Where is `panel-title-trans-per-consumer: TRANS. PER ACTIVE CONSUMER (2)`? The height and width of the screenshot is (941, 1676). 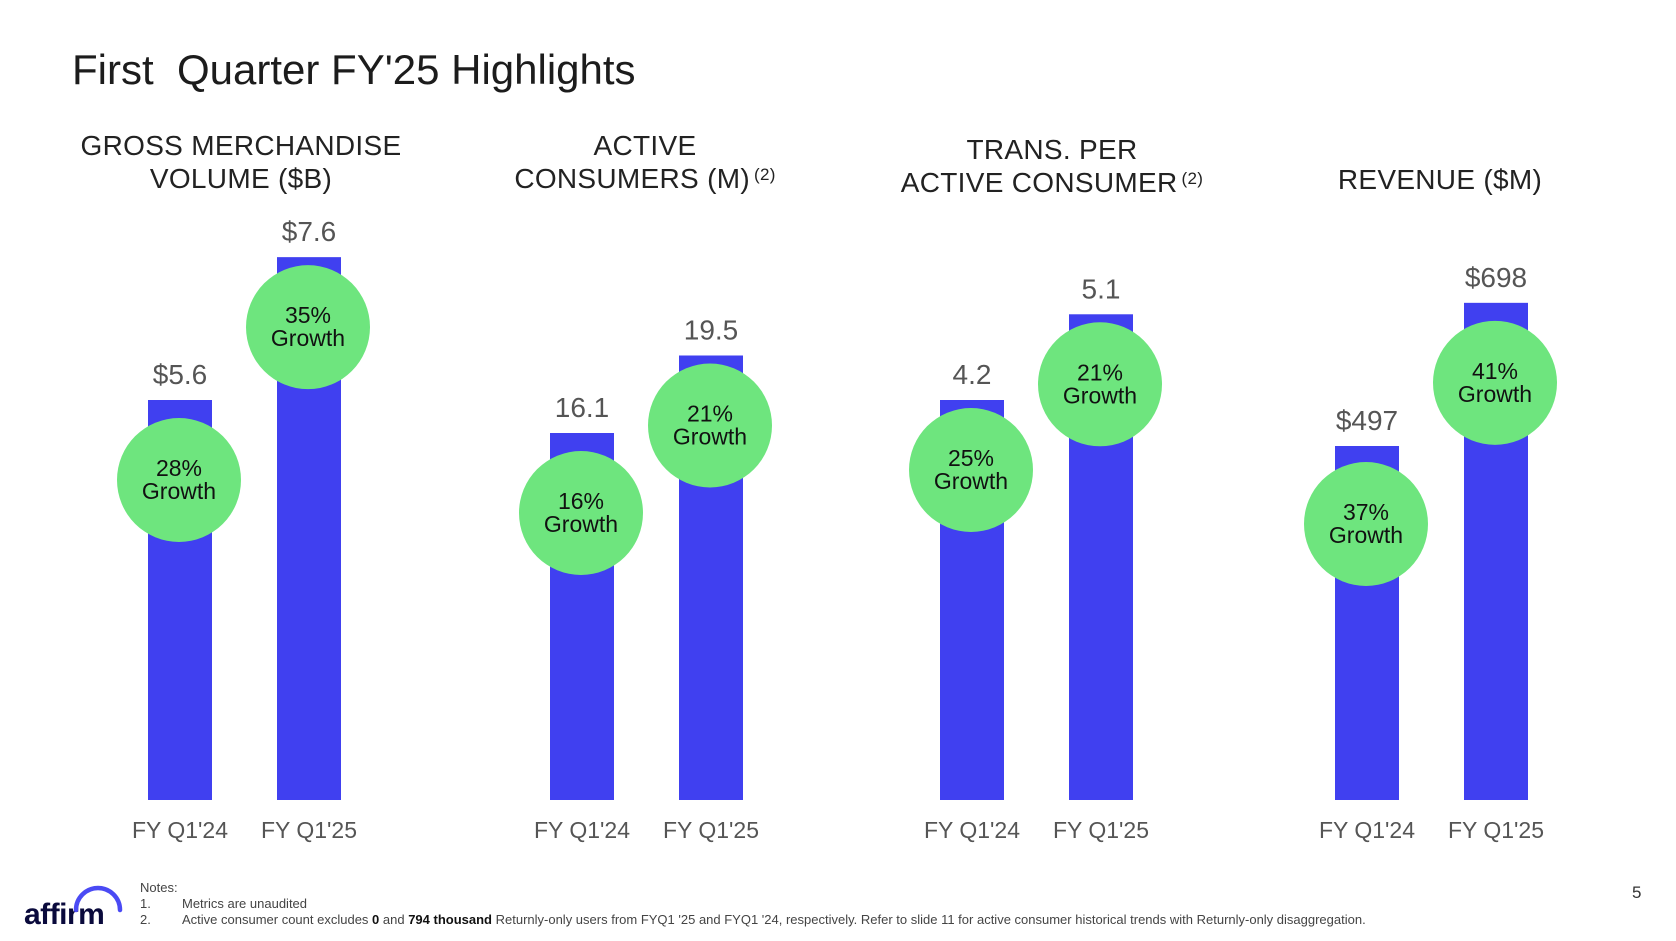
panel-title-trans-per-consumer: TRANS. PER ACTIVE CONSUMER (2) is located at coordinates (1052, 166).